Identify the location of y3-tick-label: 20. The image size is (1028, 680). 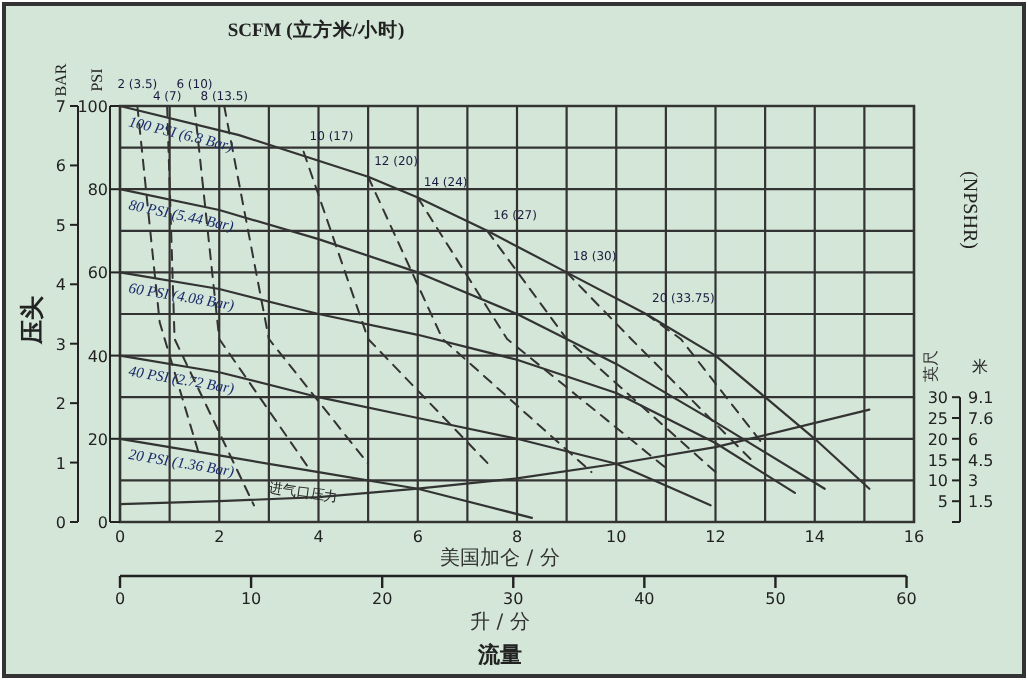
(937, 439).